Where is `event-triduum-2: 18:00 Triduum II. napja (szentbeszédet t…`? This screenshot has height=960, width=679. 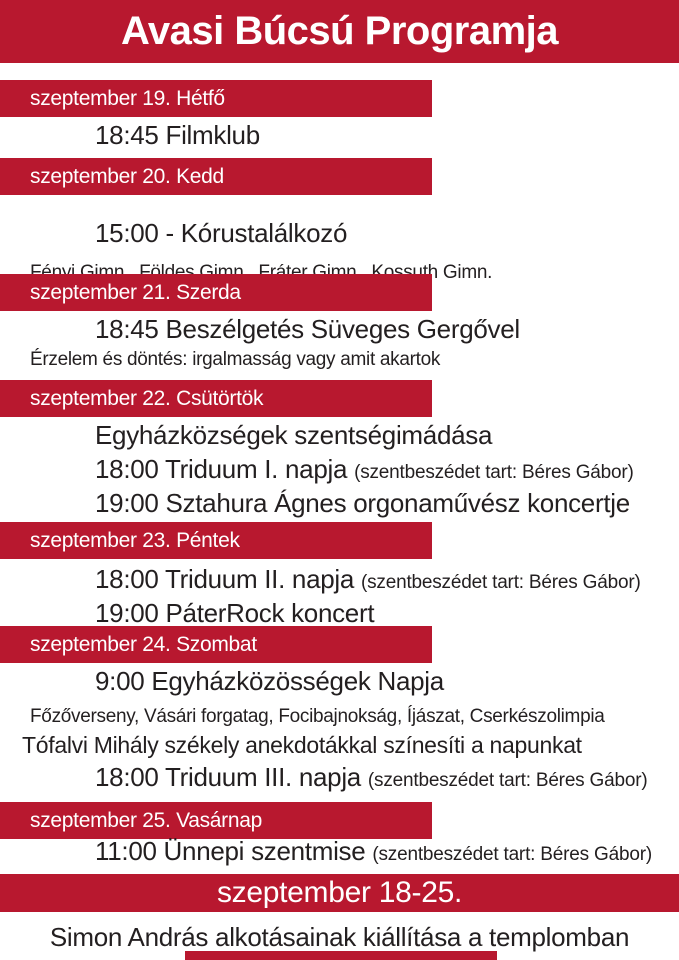 event-triduum-2: 18:00 Triduum II. napja (szentbeszédet t… is located at coordinates (368, 579).